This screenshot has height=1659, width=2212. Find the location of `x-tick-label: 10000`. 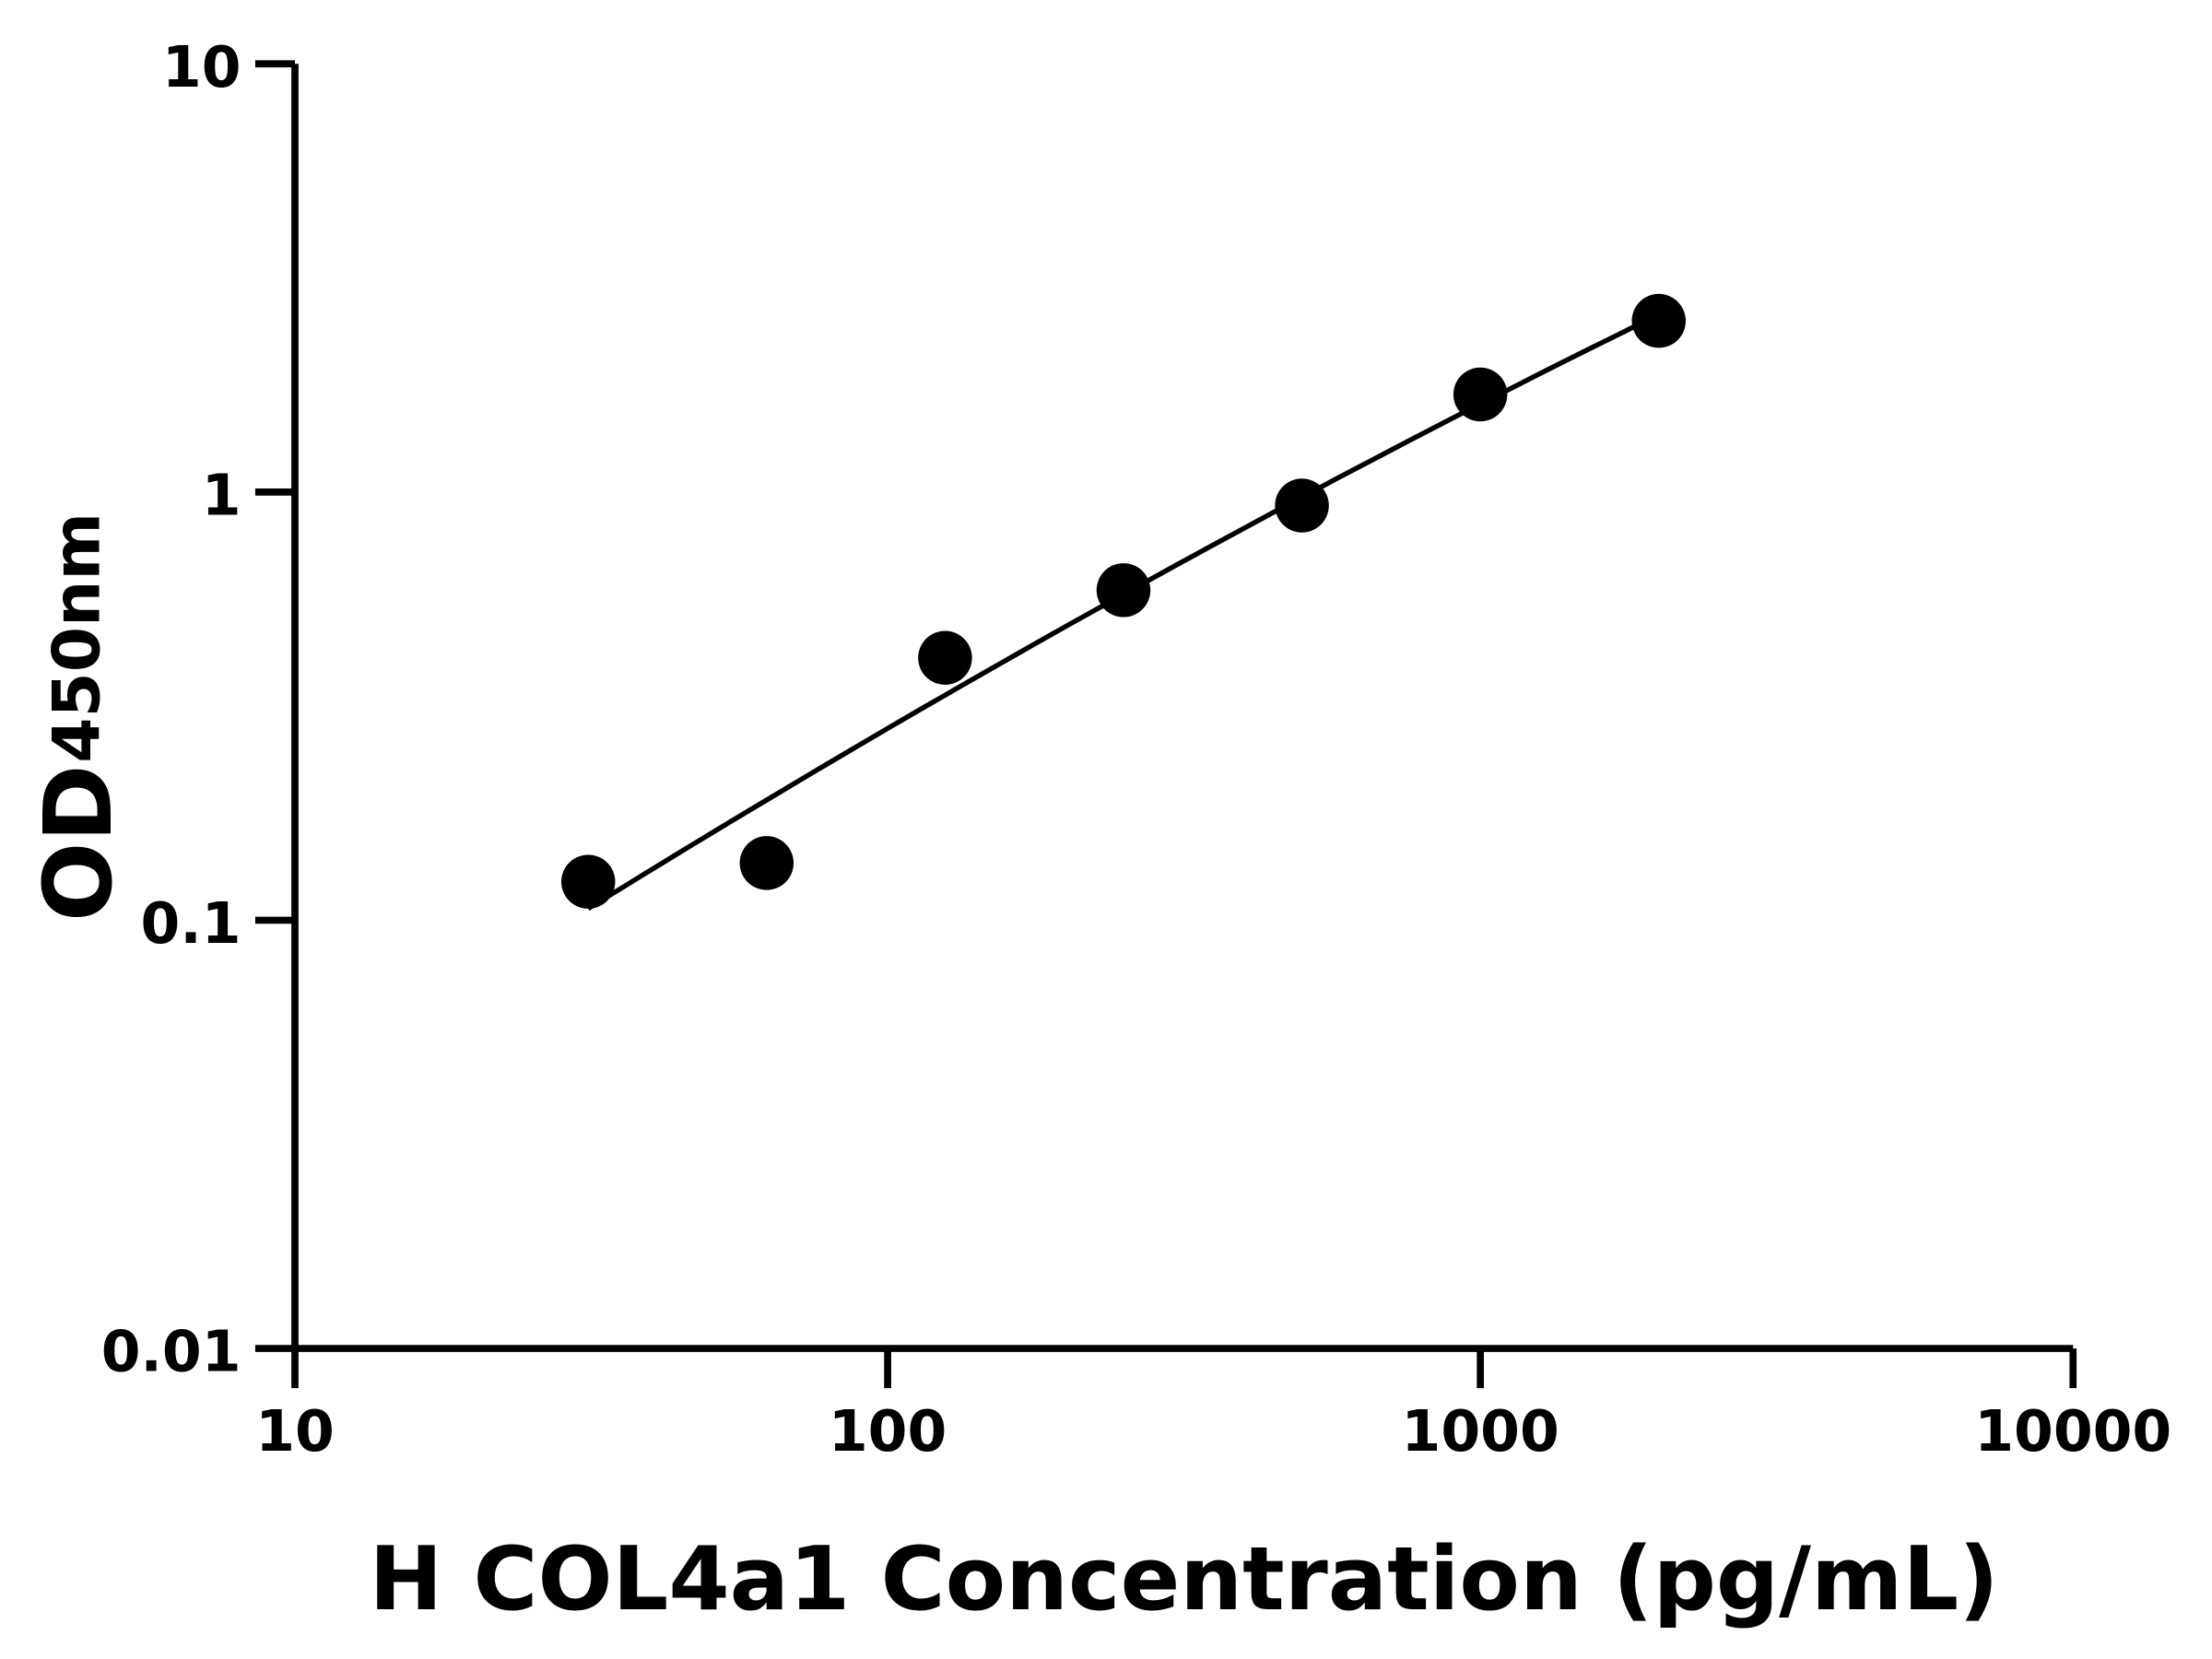

x-tick-label: 10000 is located at coordinates (2072, 1431).